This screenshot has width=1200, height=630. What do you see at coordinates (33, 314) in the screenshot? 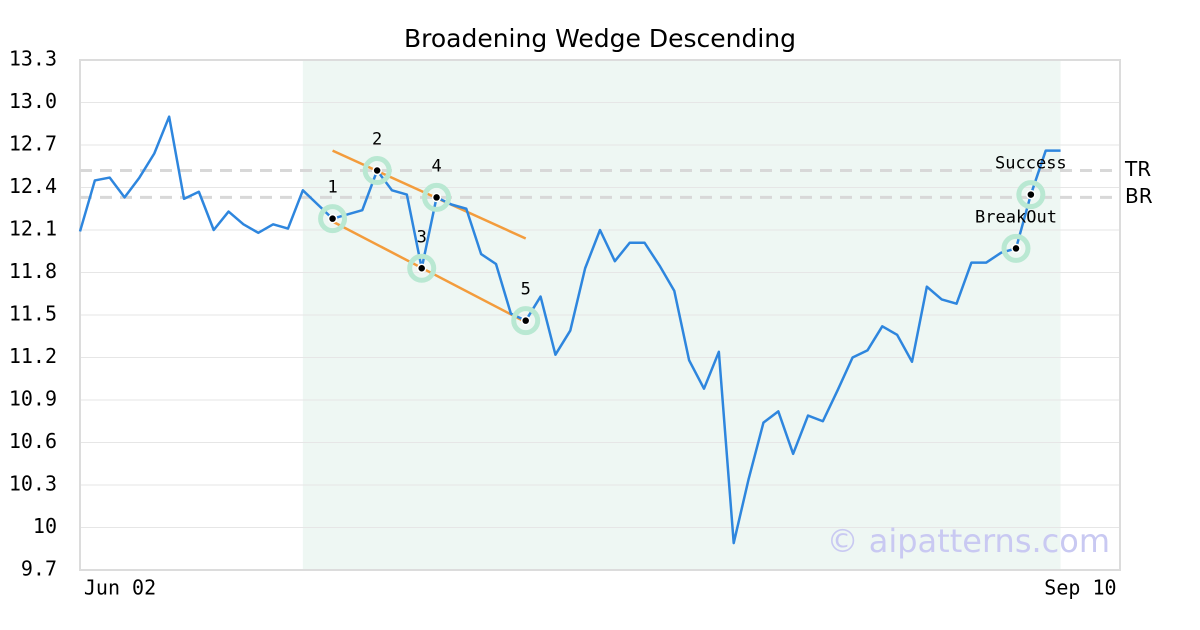
I see `y-tick-label: 11.5` at bounding box center [33, 314].